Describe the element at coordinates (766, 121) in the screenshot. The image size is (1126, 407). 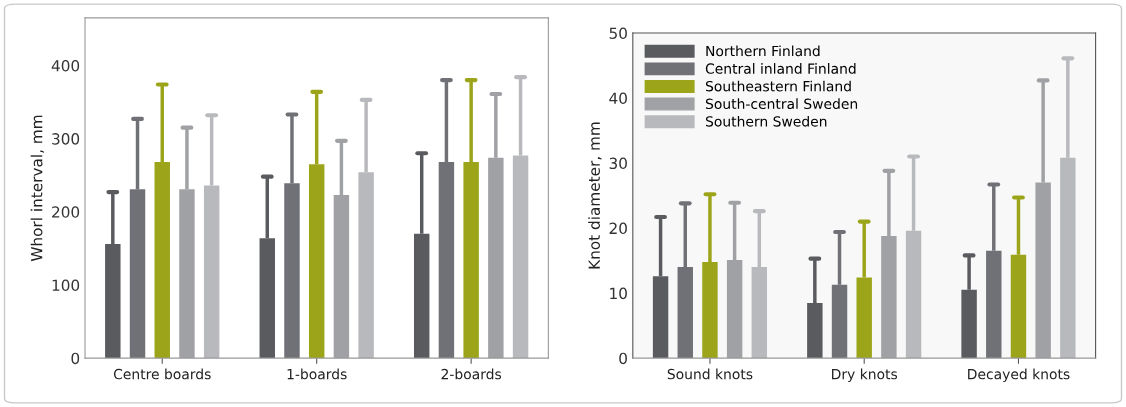
I see `legend-label: Southern Sweden` at that location.